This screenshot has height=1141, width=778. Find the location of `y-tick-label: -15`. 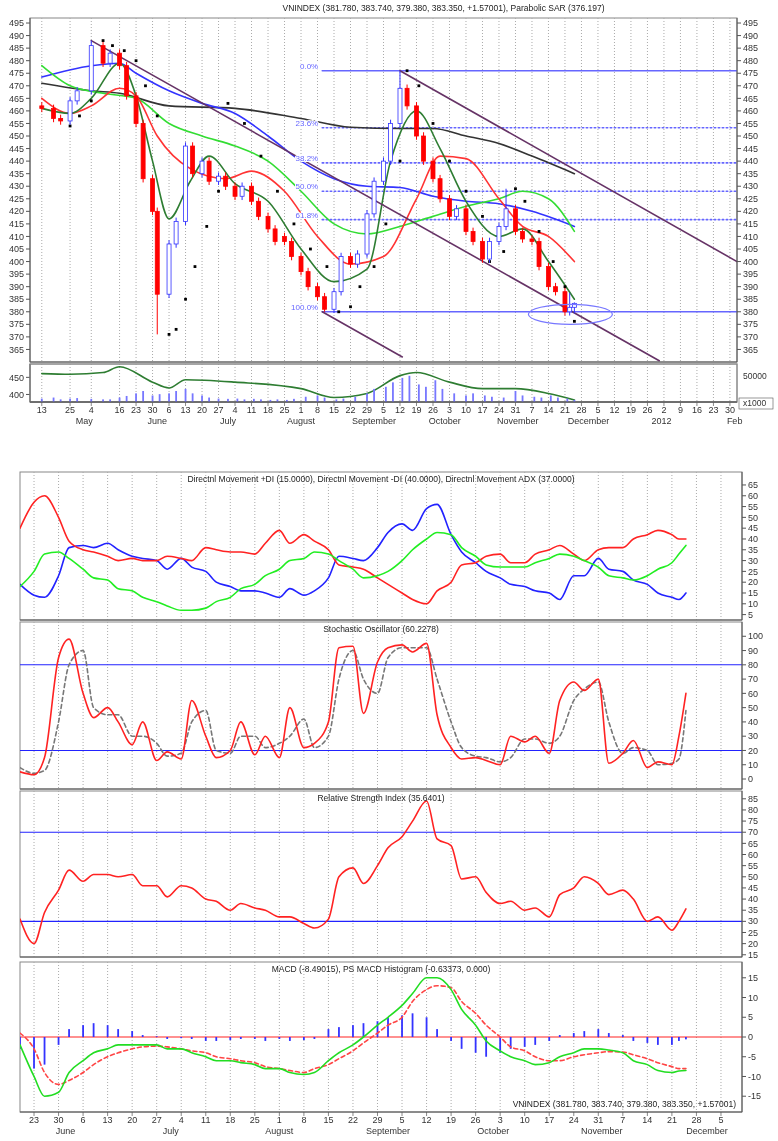

y-tick-label: -15 is located at coordinates (755, 1096).